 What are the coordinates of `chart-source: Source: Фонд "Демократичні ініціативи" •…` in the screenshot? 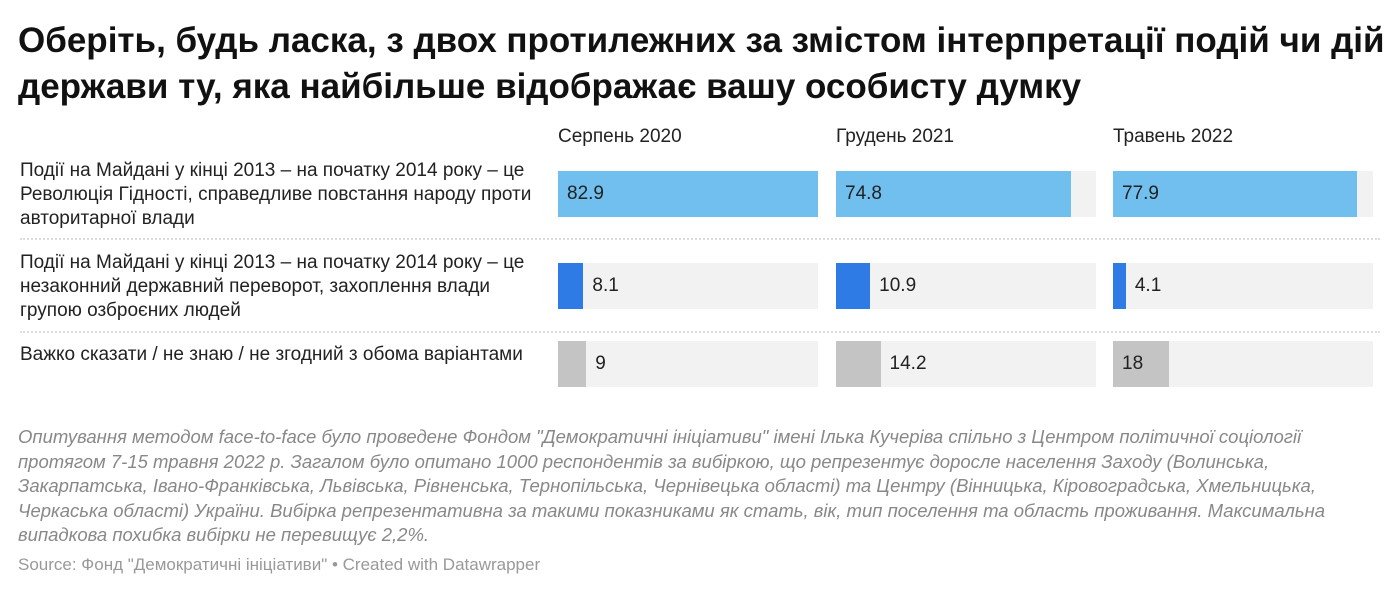 It's located at (279, 564).